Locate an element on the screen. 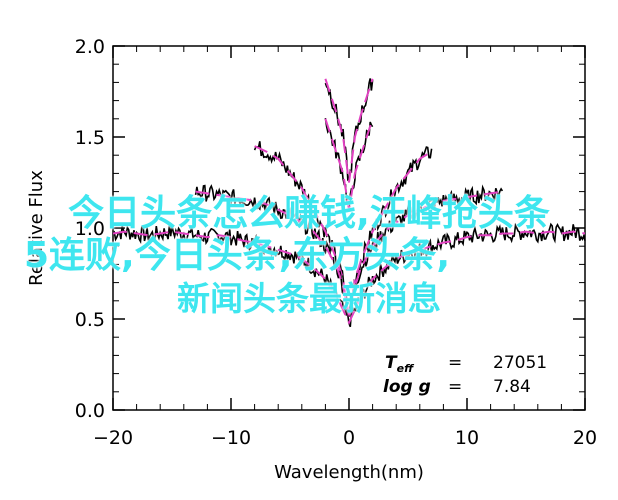  x-tick-label: 20 is located at coordinates (585, 438).